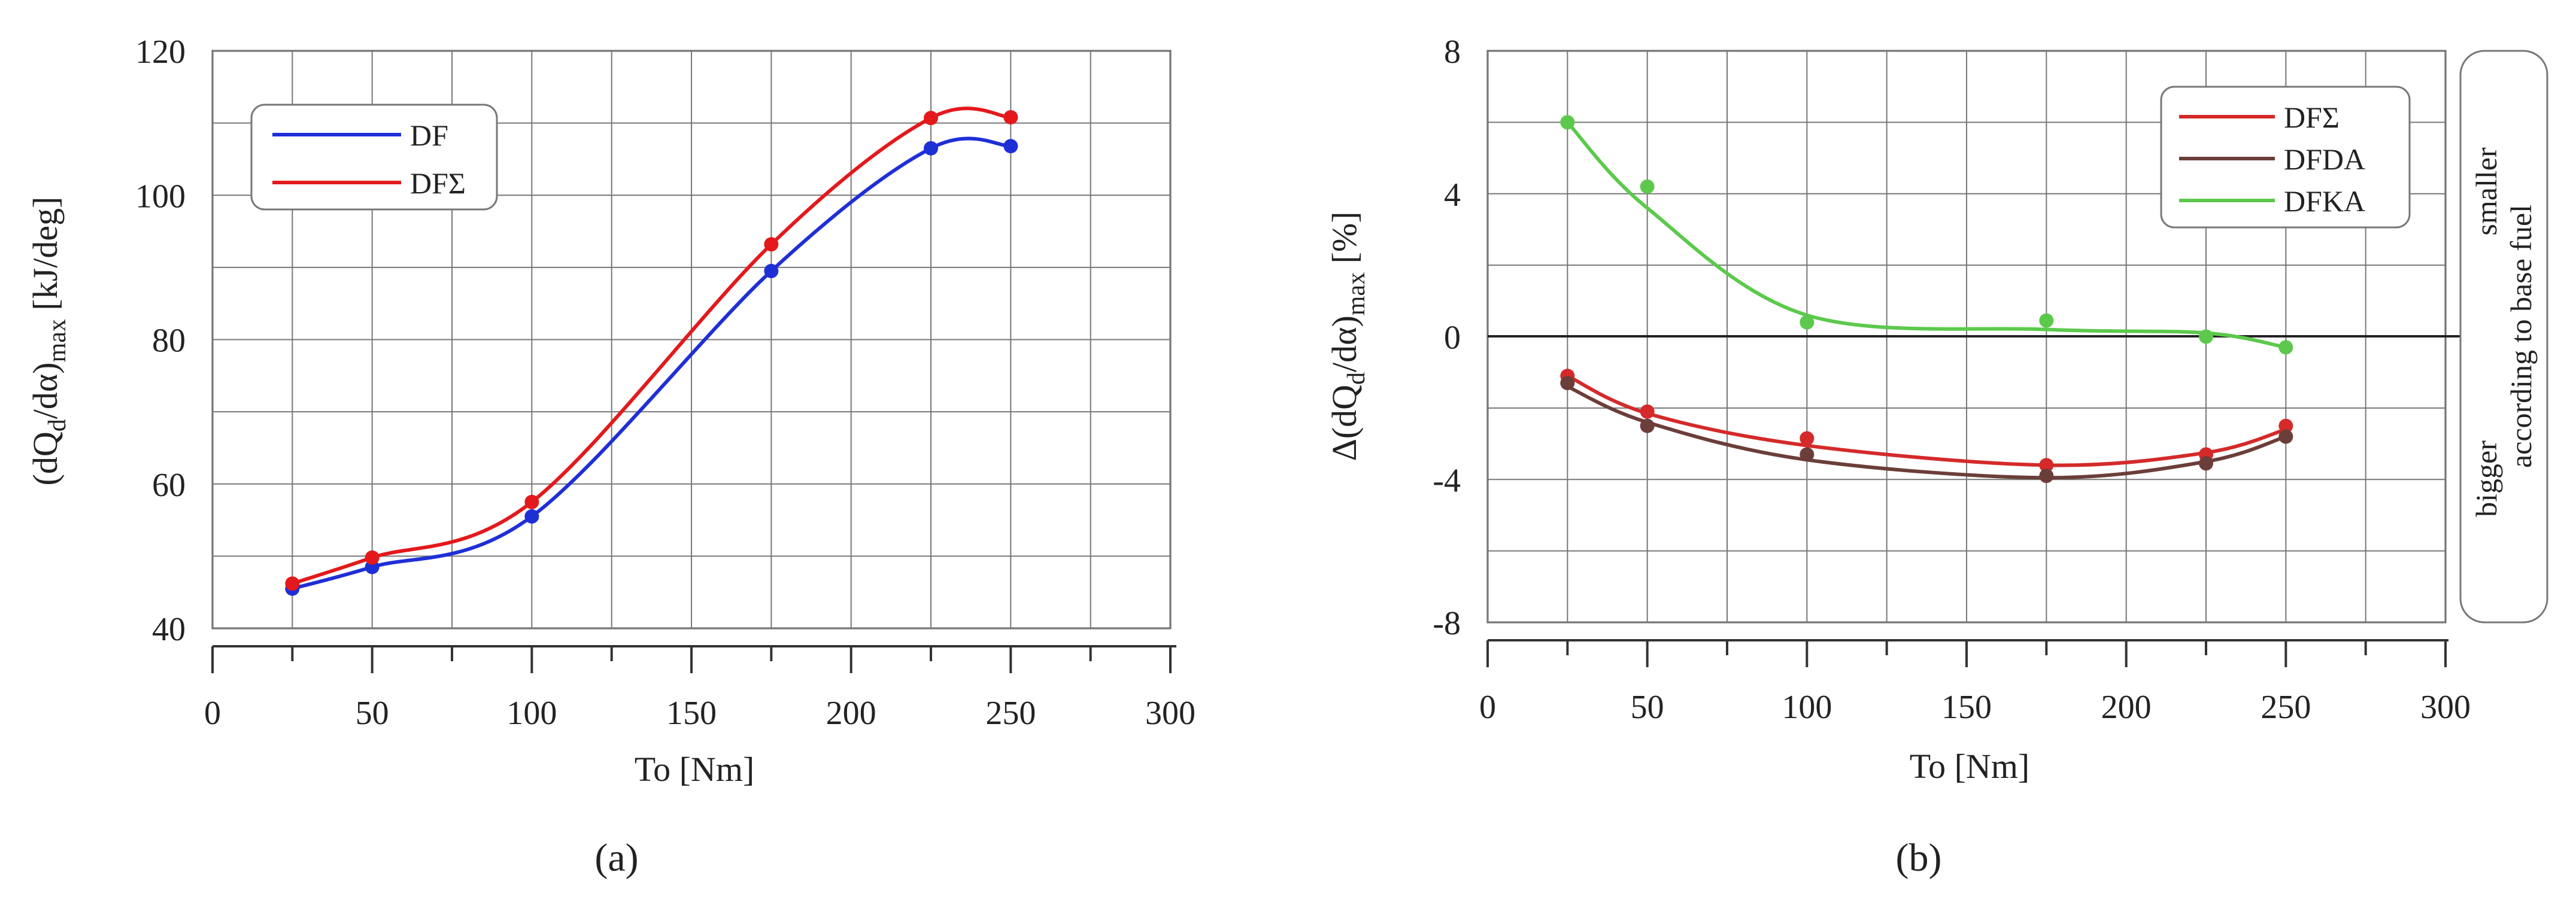 Image resolution: width=2576 pixels, height=897 pixels. I want to click on b-x-tick-label: 300, so click(2445, 707).